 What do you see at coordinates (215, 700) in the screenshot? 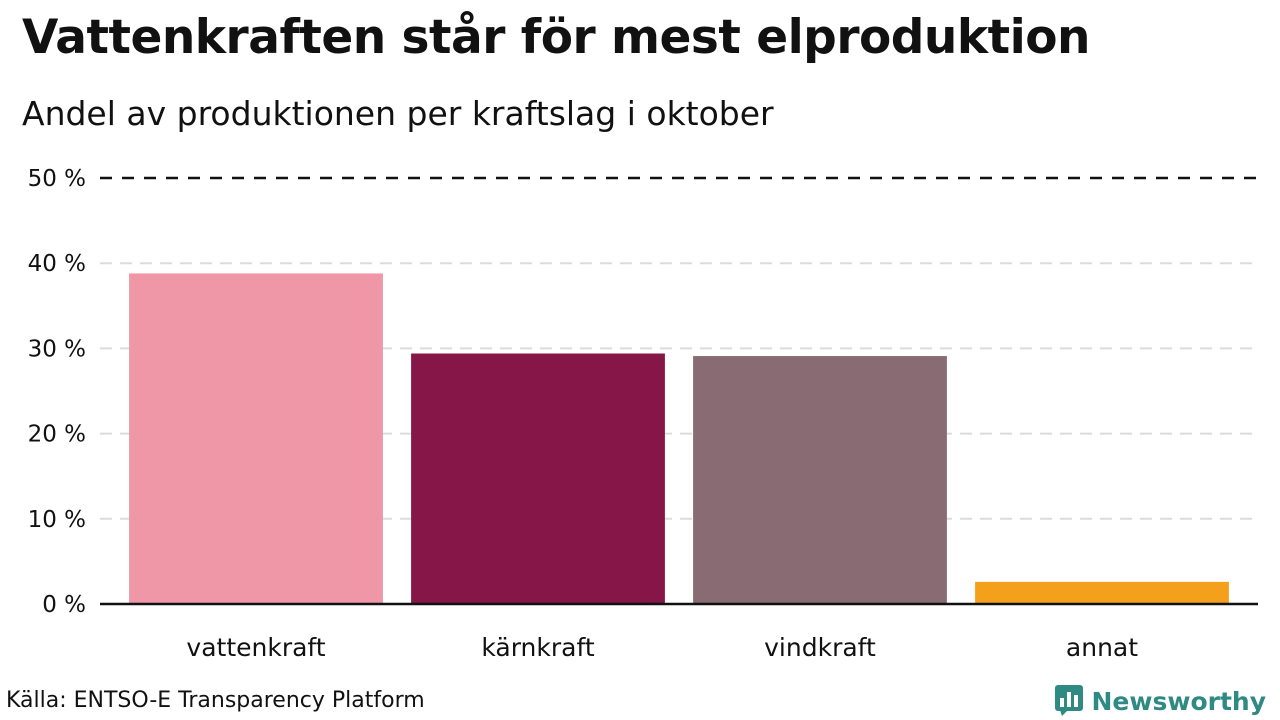
I see `source-note: Källa: ENTSO-E Transparency Platform` at bounding box center [215, 700].